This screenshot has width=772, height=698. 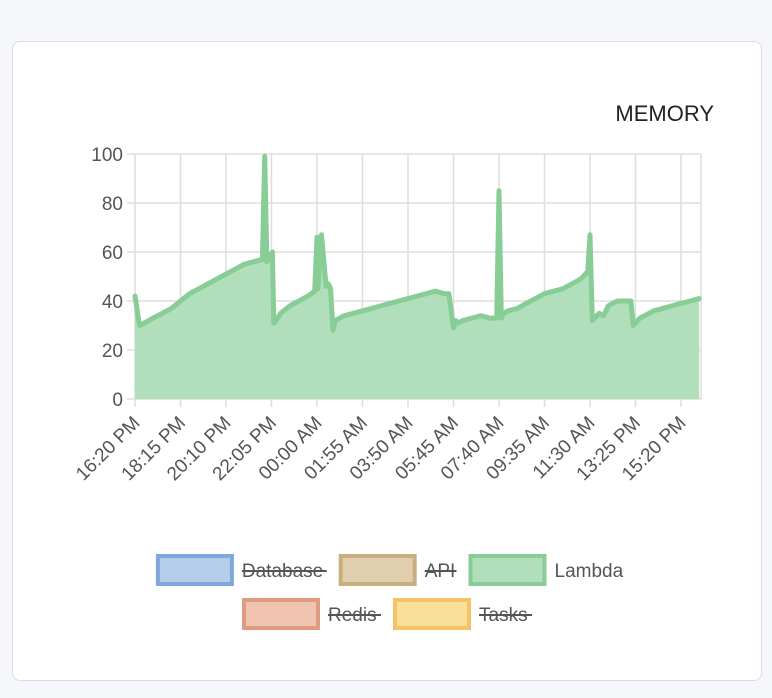 I want to click on legend-item-tasks: Tasks, so click(x=462, y=614).